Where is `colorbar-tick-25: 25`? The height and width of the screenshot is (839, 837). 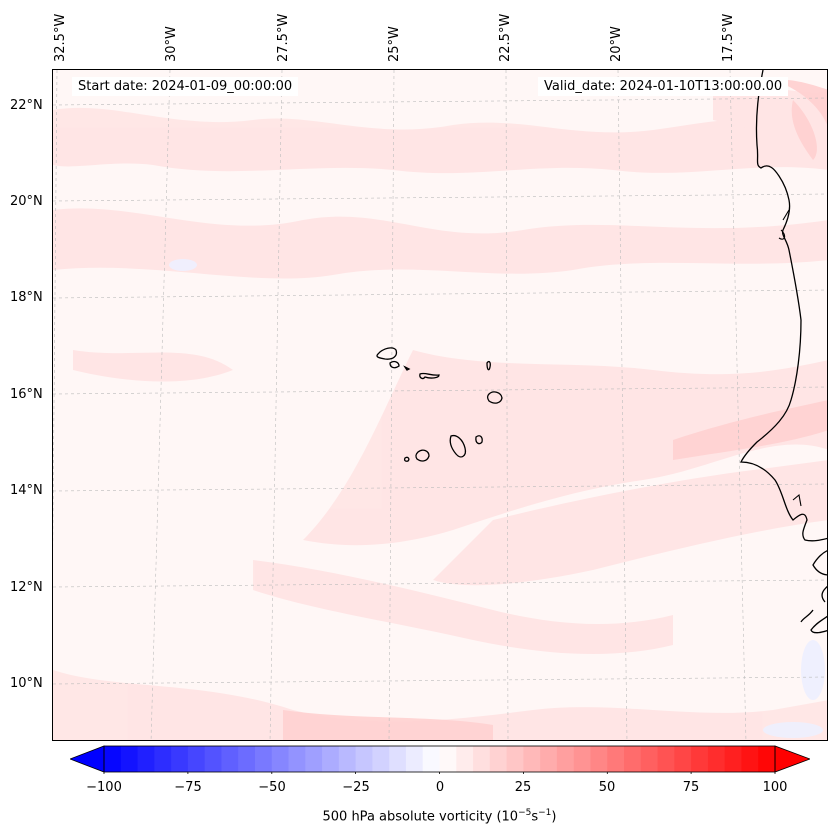
colorbar-tick-25: 25 is located at coordinates (523, 787).